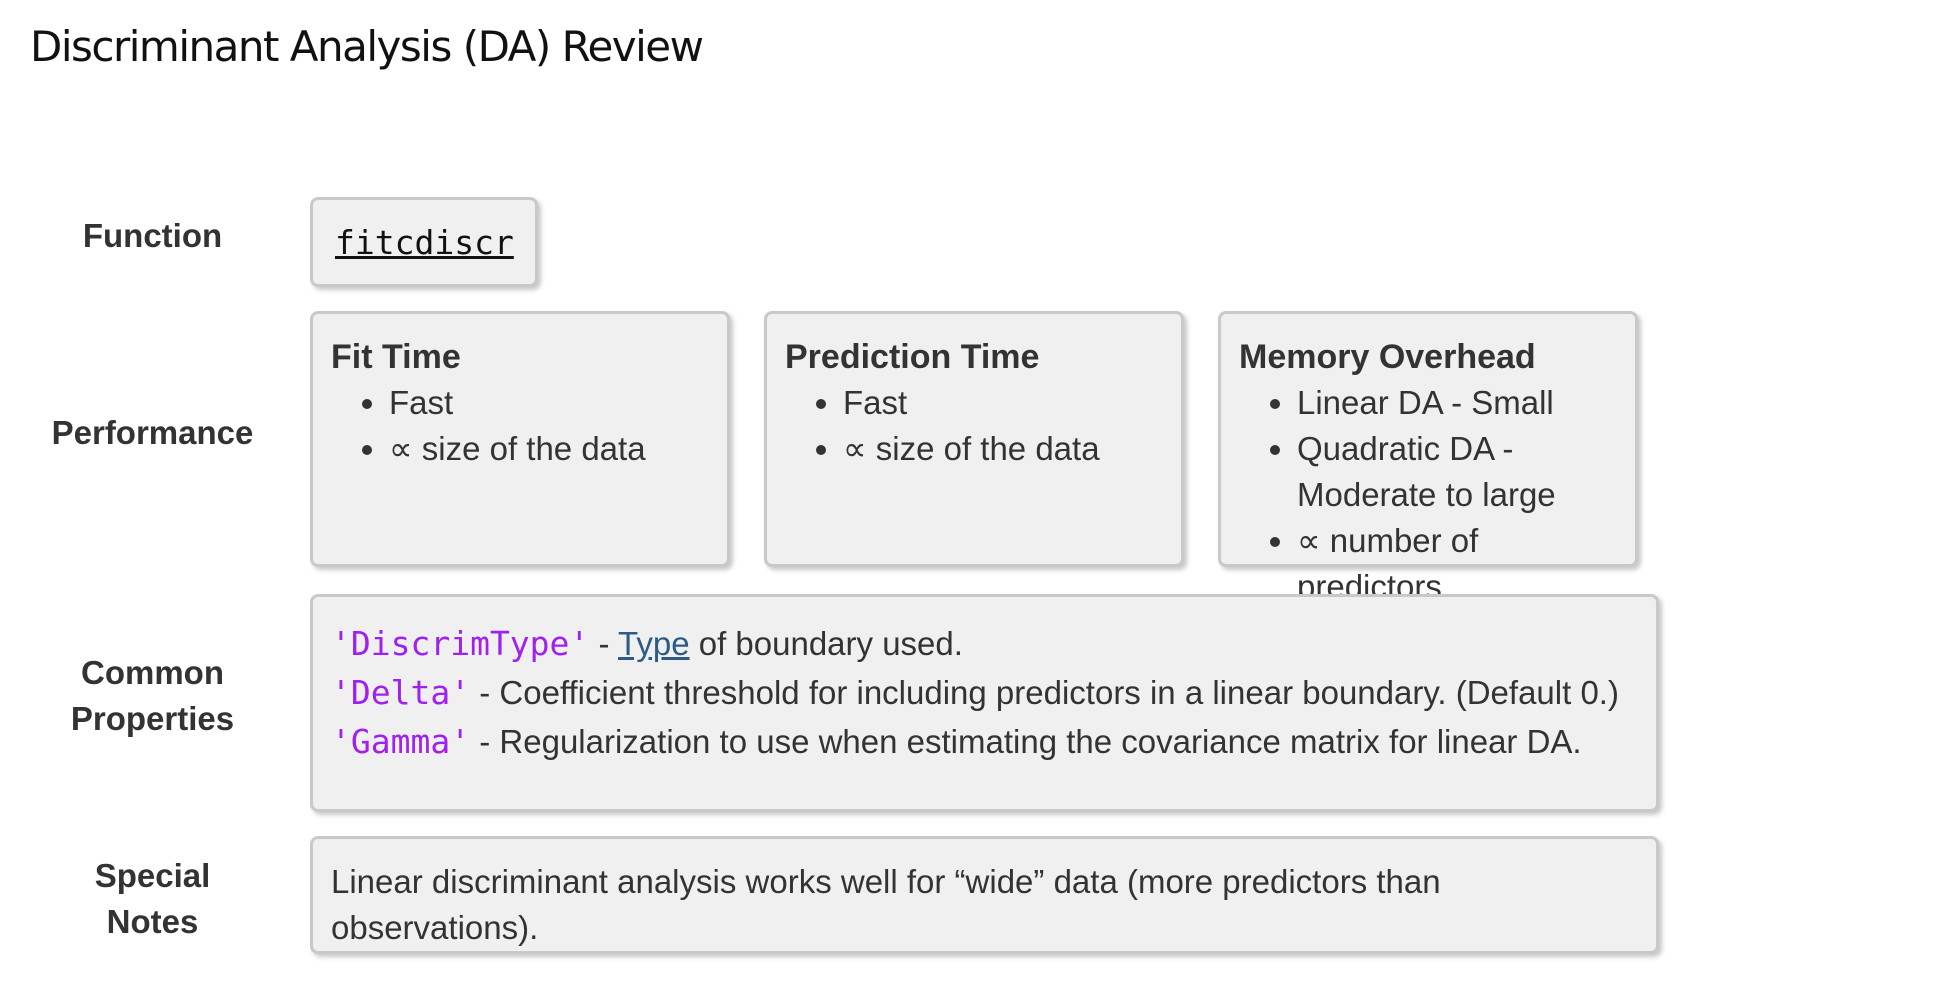  Describe the element at coordinates (396, 357) in the screenshot. I see `fit-time-heading: Fit Time` at that location.